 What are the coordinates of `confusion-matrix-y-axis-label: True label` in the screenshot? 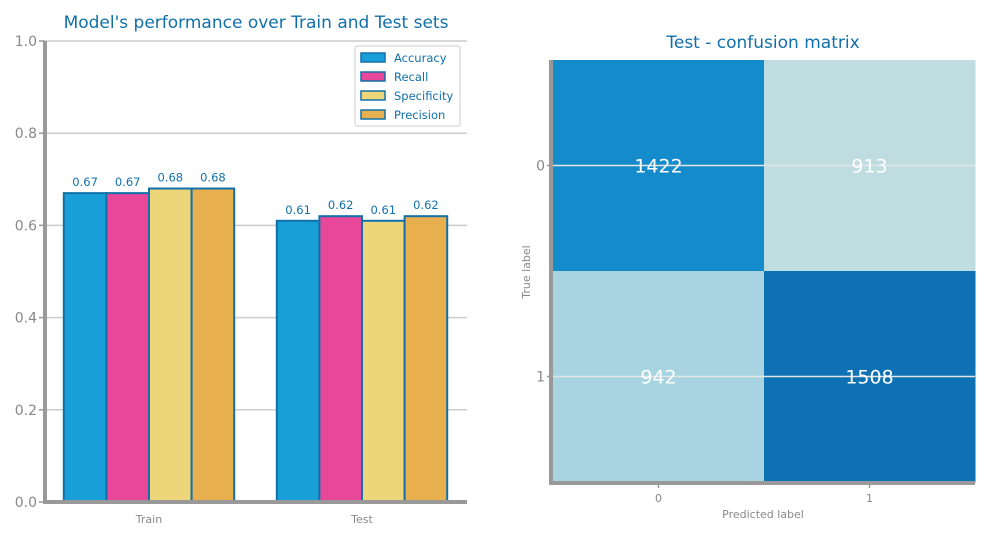 It's located at (526, 272).